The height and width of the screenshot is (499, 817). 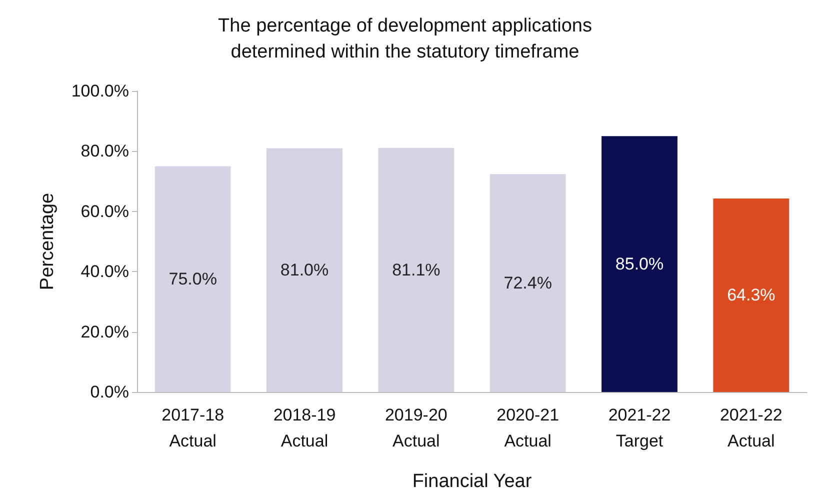 I want to click on y-tick-label: 80.0%, so click(x=104, y=151).